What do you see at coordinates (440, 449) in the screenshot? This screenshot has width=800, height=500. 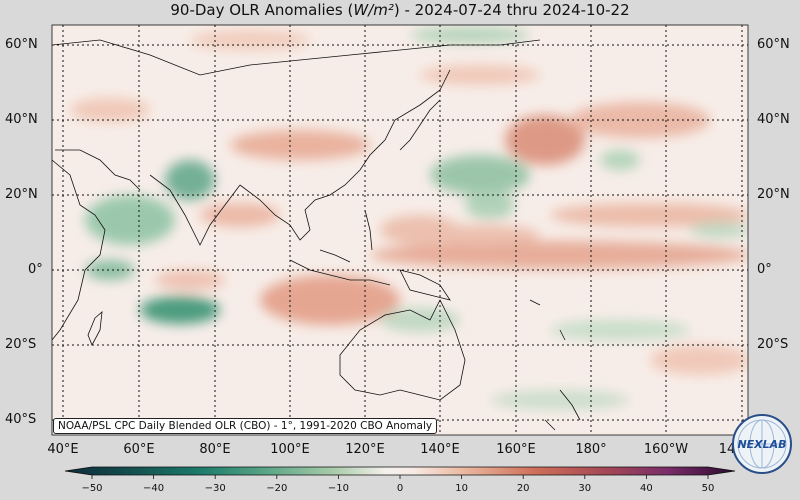 I see `lon-label: 140°E` at bounding box center [440, 449].